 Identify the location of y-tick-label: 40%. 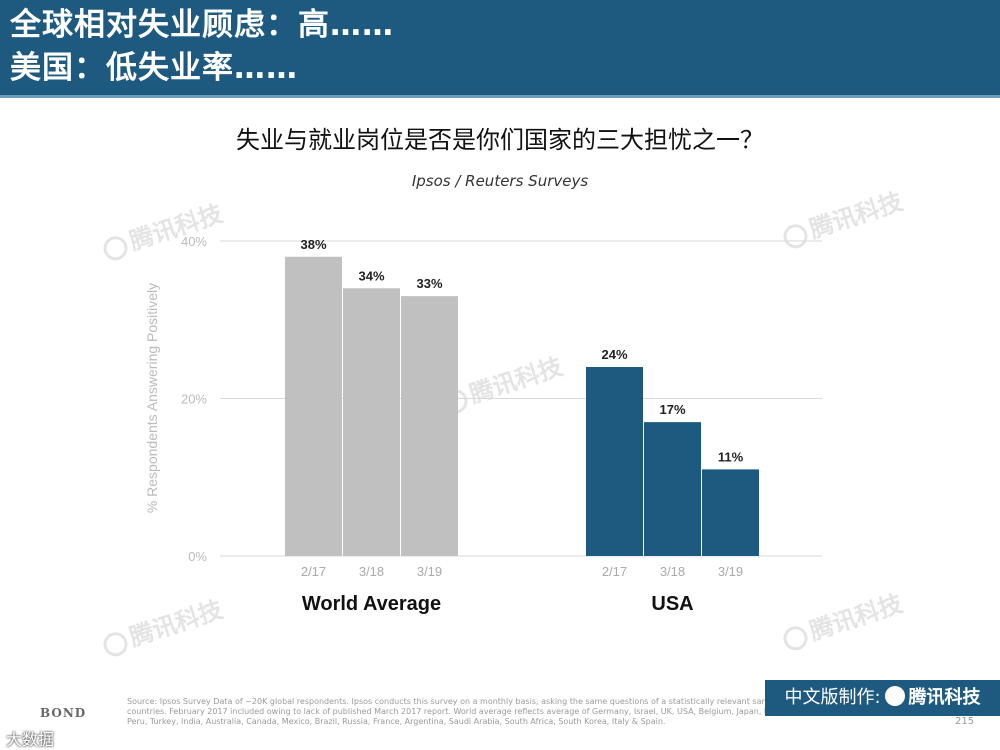
(194, 241).